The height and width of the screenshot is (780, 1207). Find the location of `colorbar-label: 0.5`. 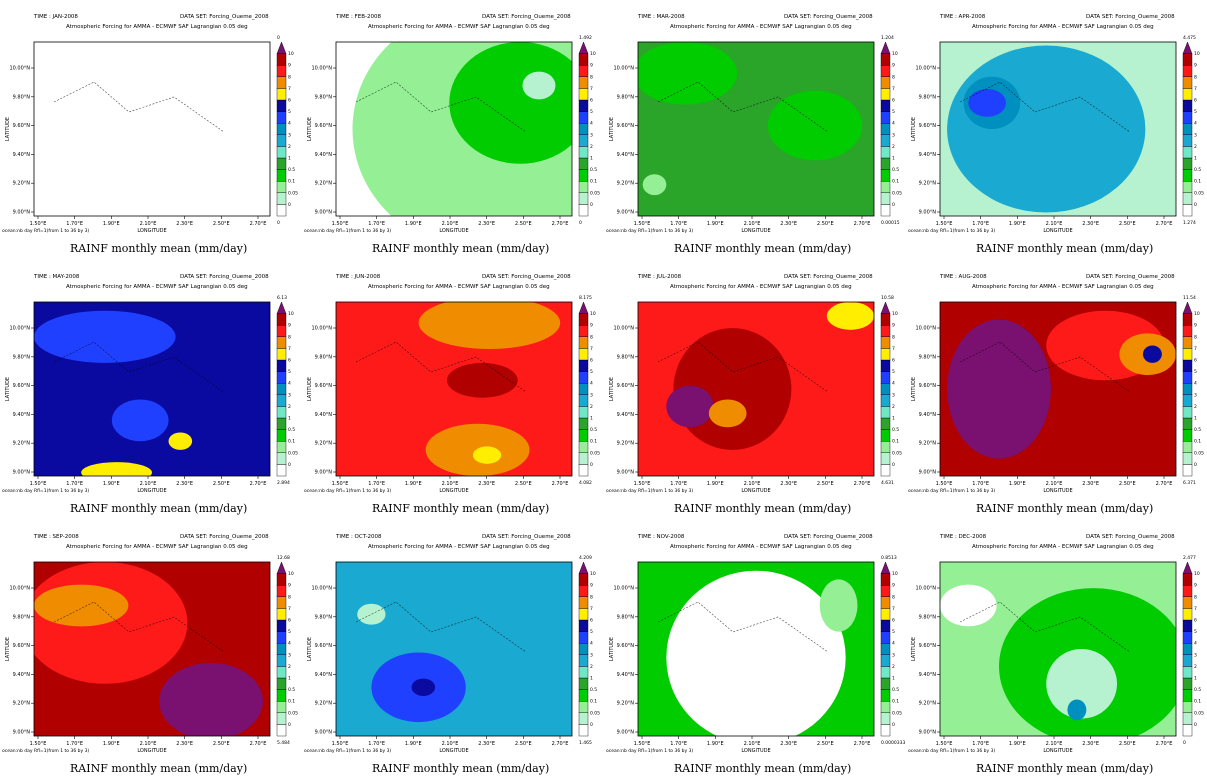

colorbar-label: 0.5 is located at coordinates (291, 430).